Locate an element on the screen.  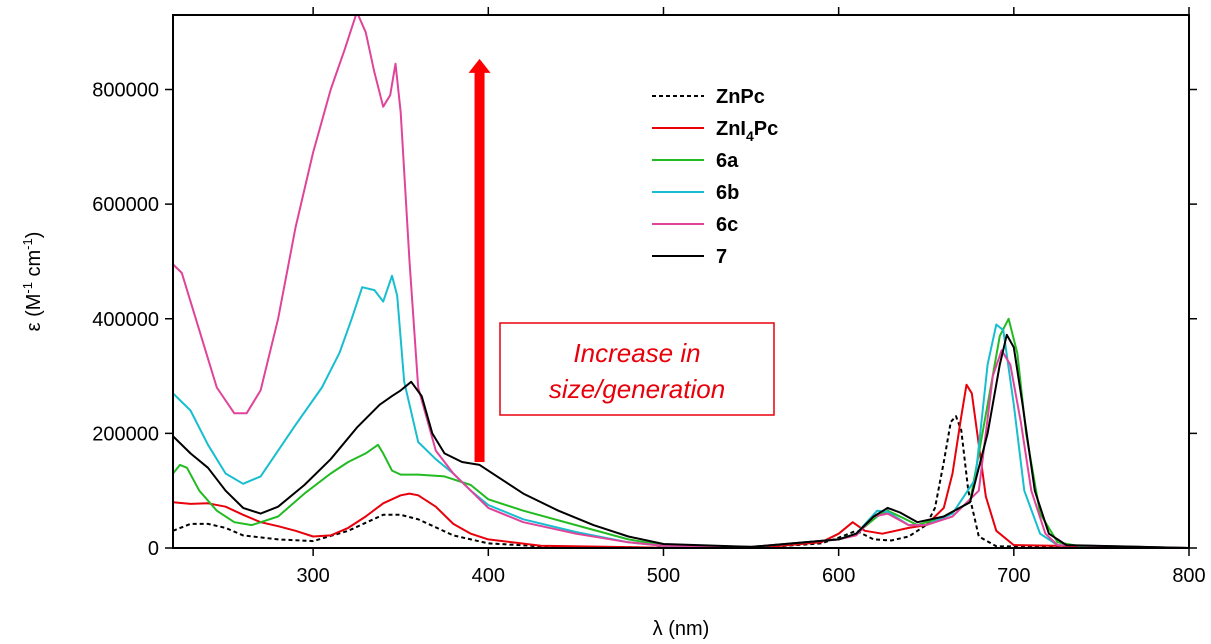
x-tick-label-700: 700 is located at coordinates (1013, 576).